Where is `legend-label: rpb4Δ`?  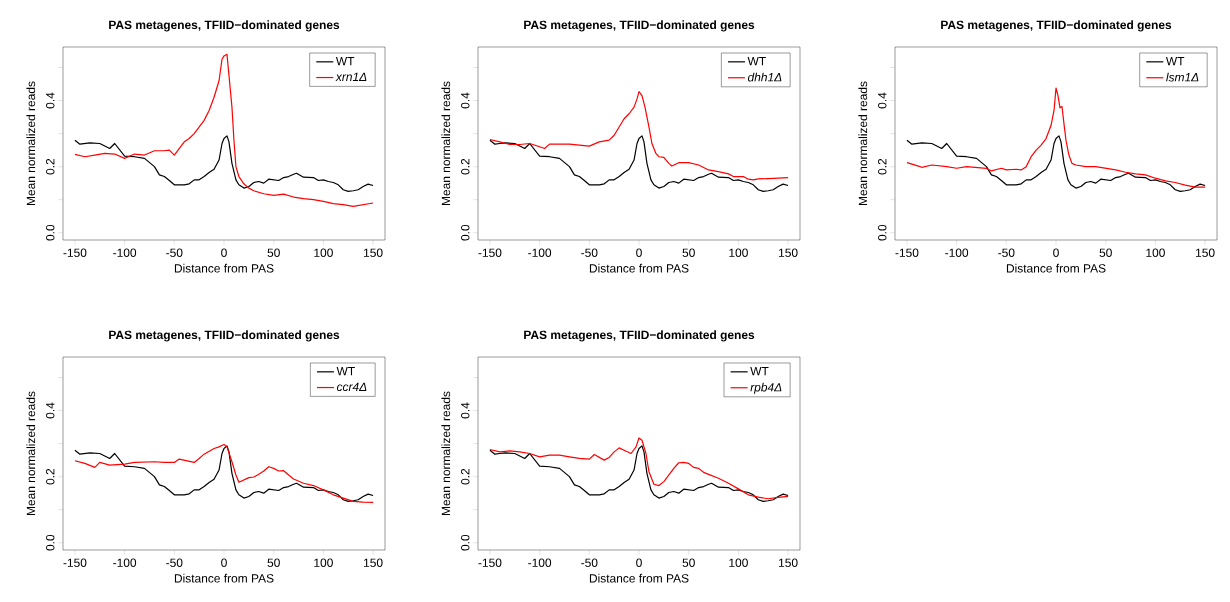
legend-label: rpb4Δ is located at coordinates (766, 388).